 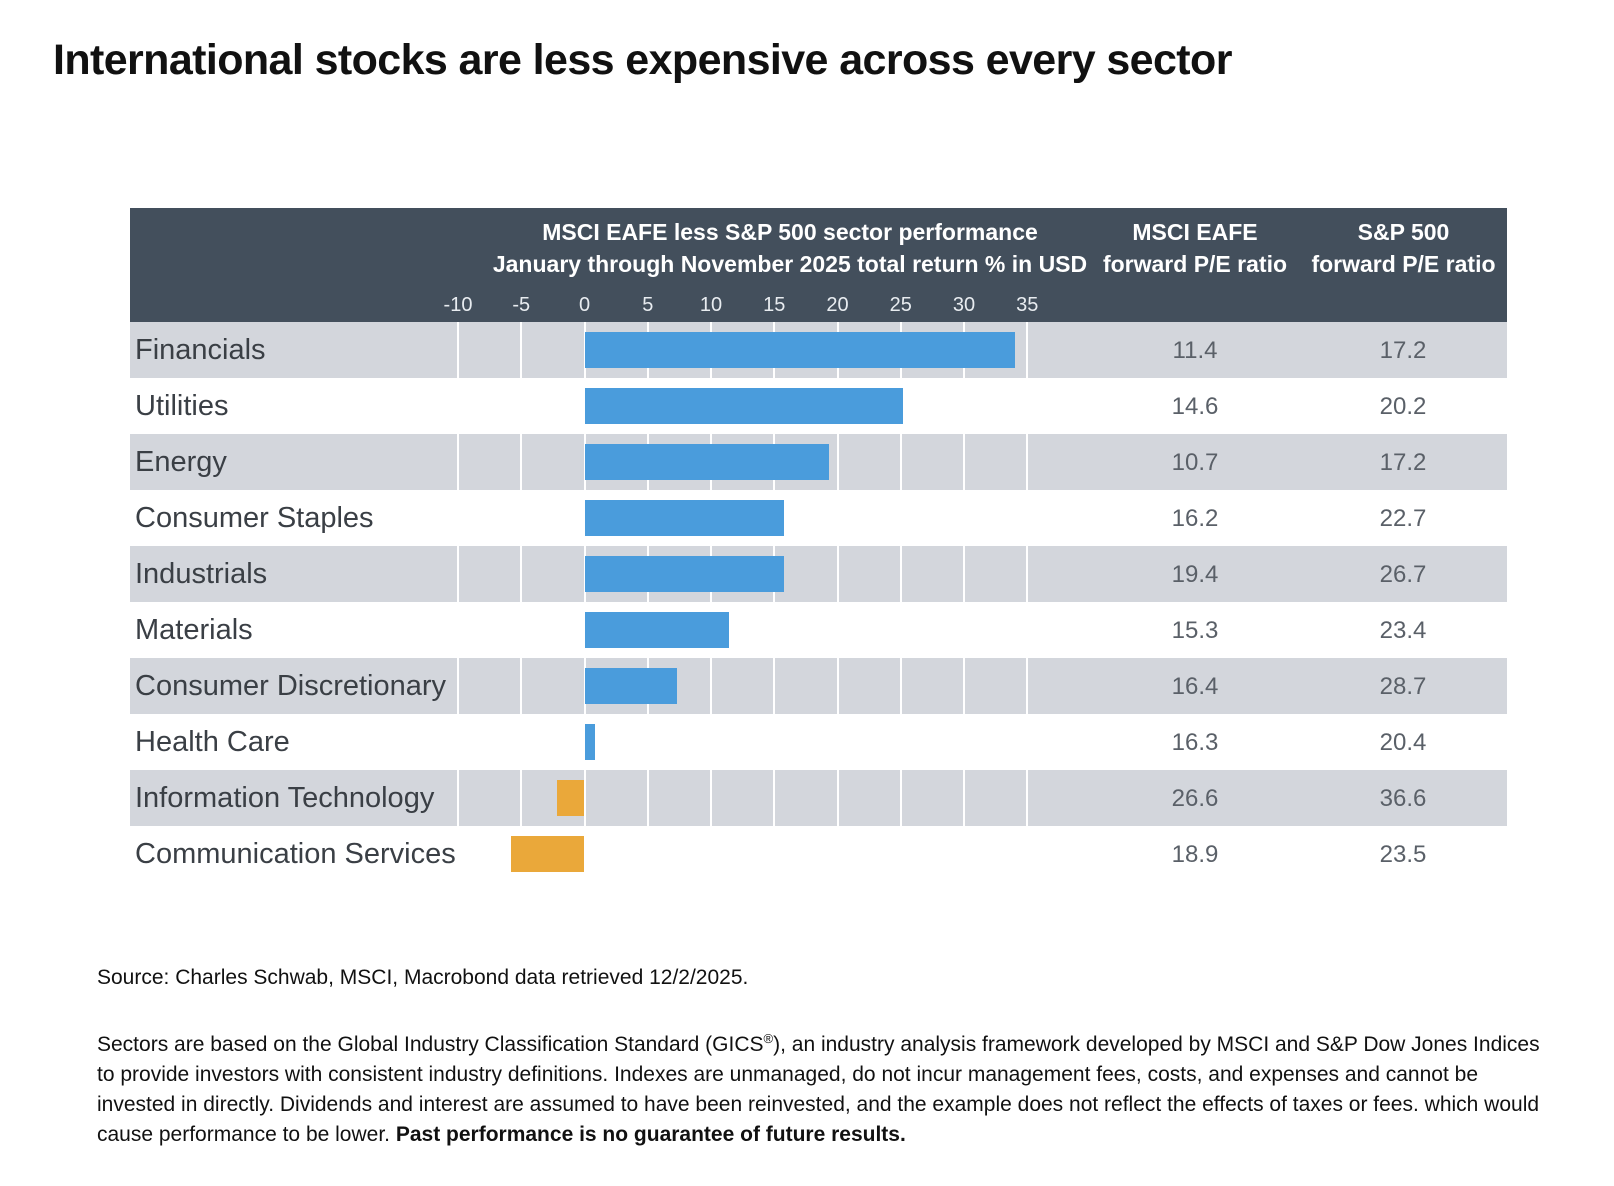 What do you see at coordinates (964, 305) in the screenshot?
I see `x-tick-label: 30` at bounding box center [964, 305].